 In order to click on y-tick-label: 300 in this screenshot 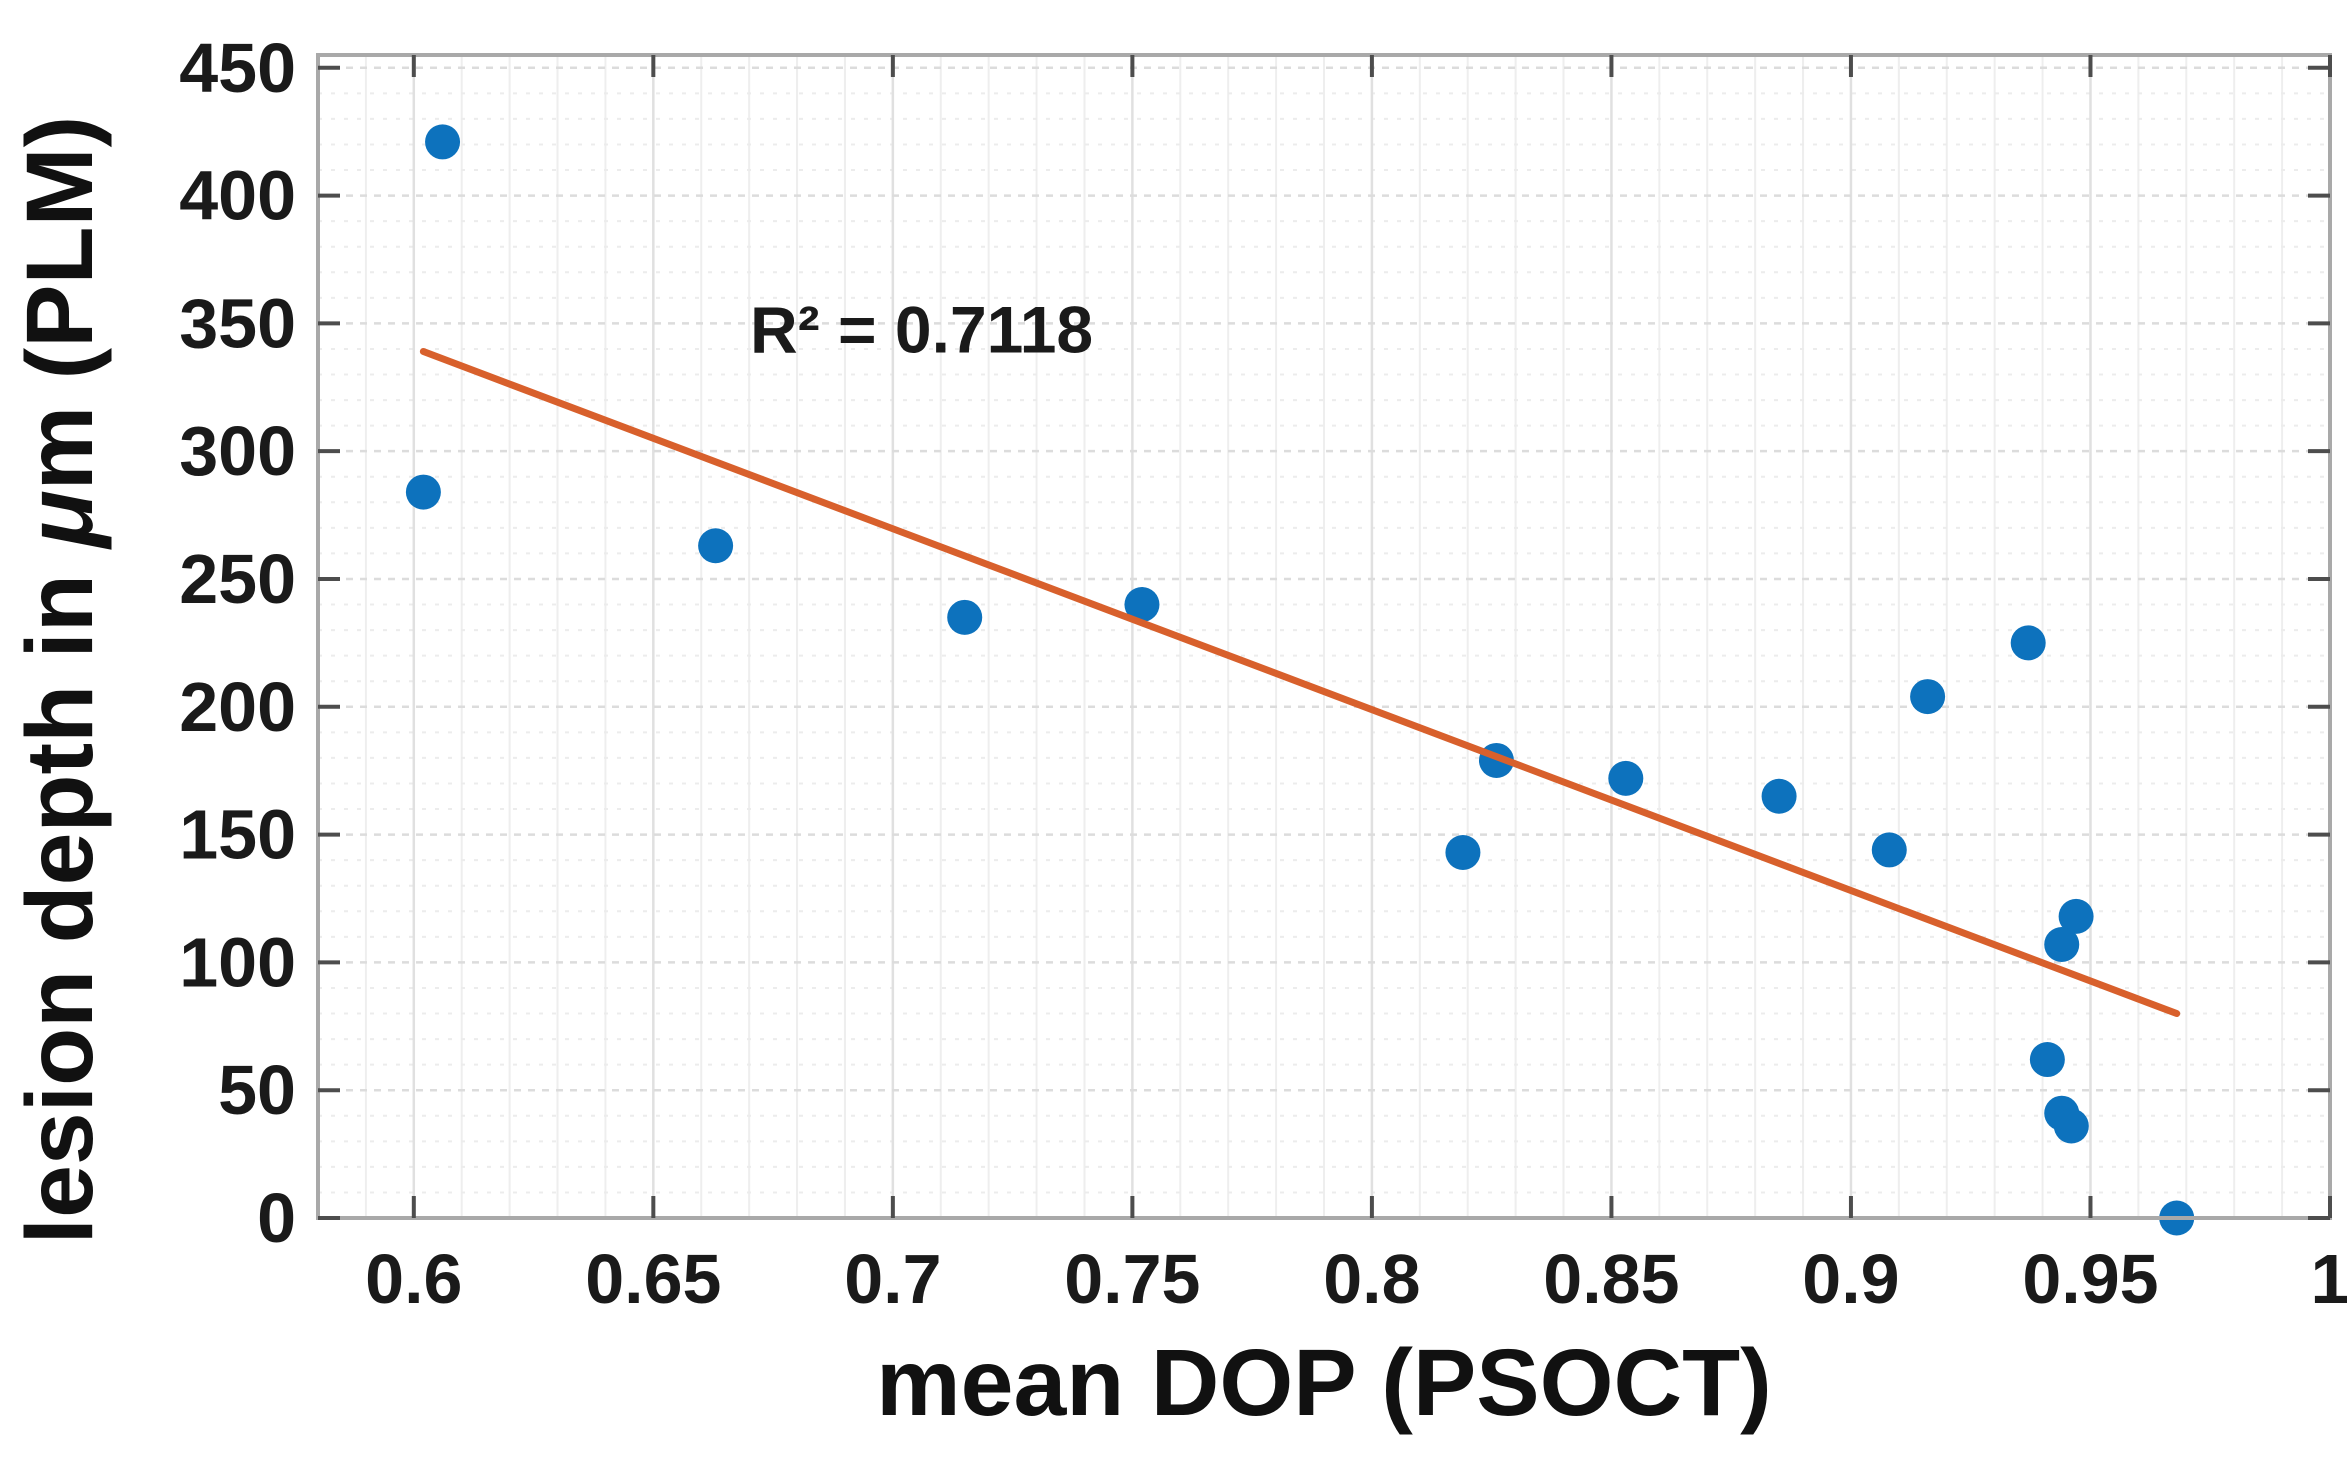, I will do `click(237, 451)`.